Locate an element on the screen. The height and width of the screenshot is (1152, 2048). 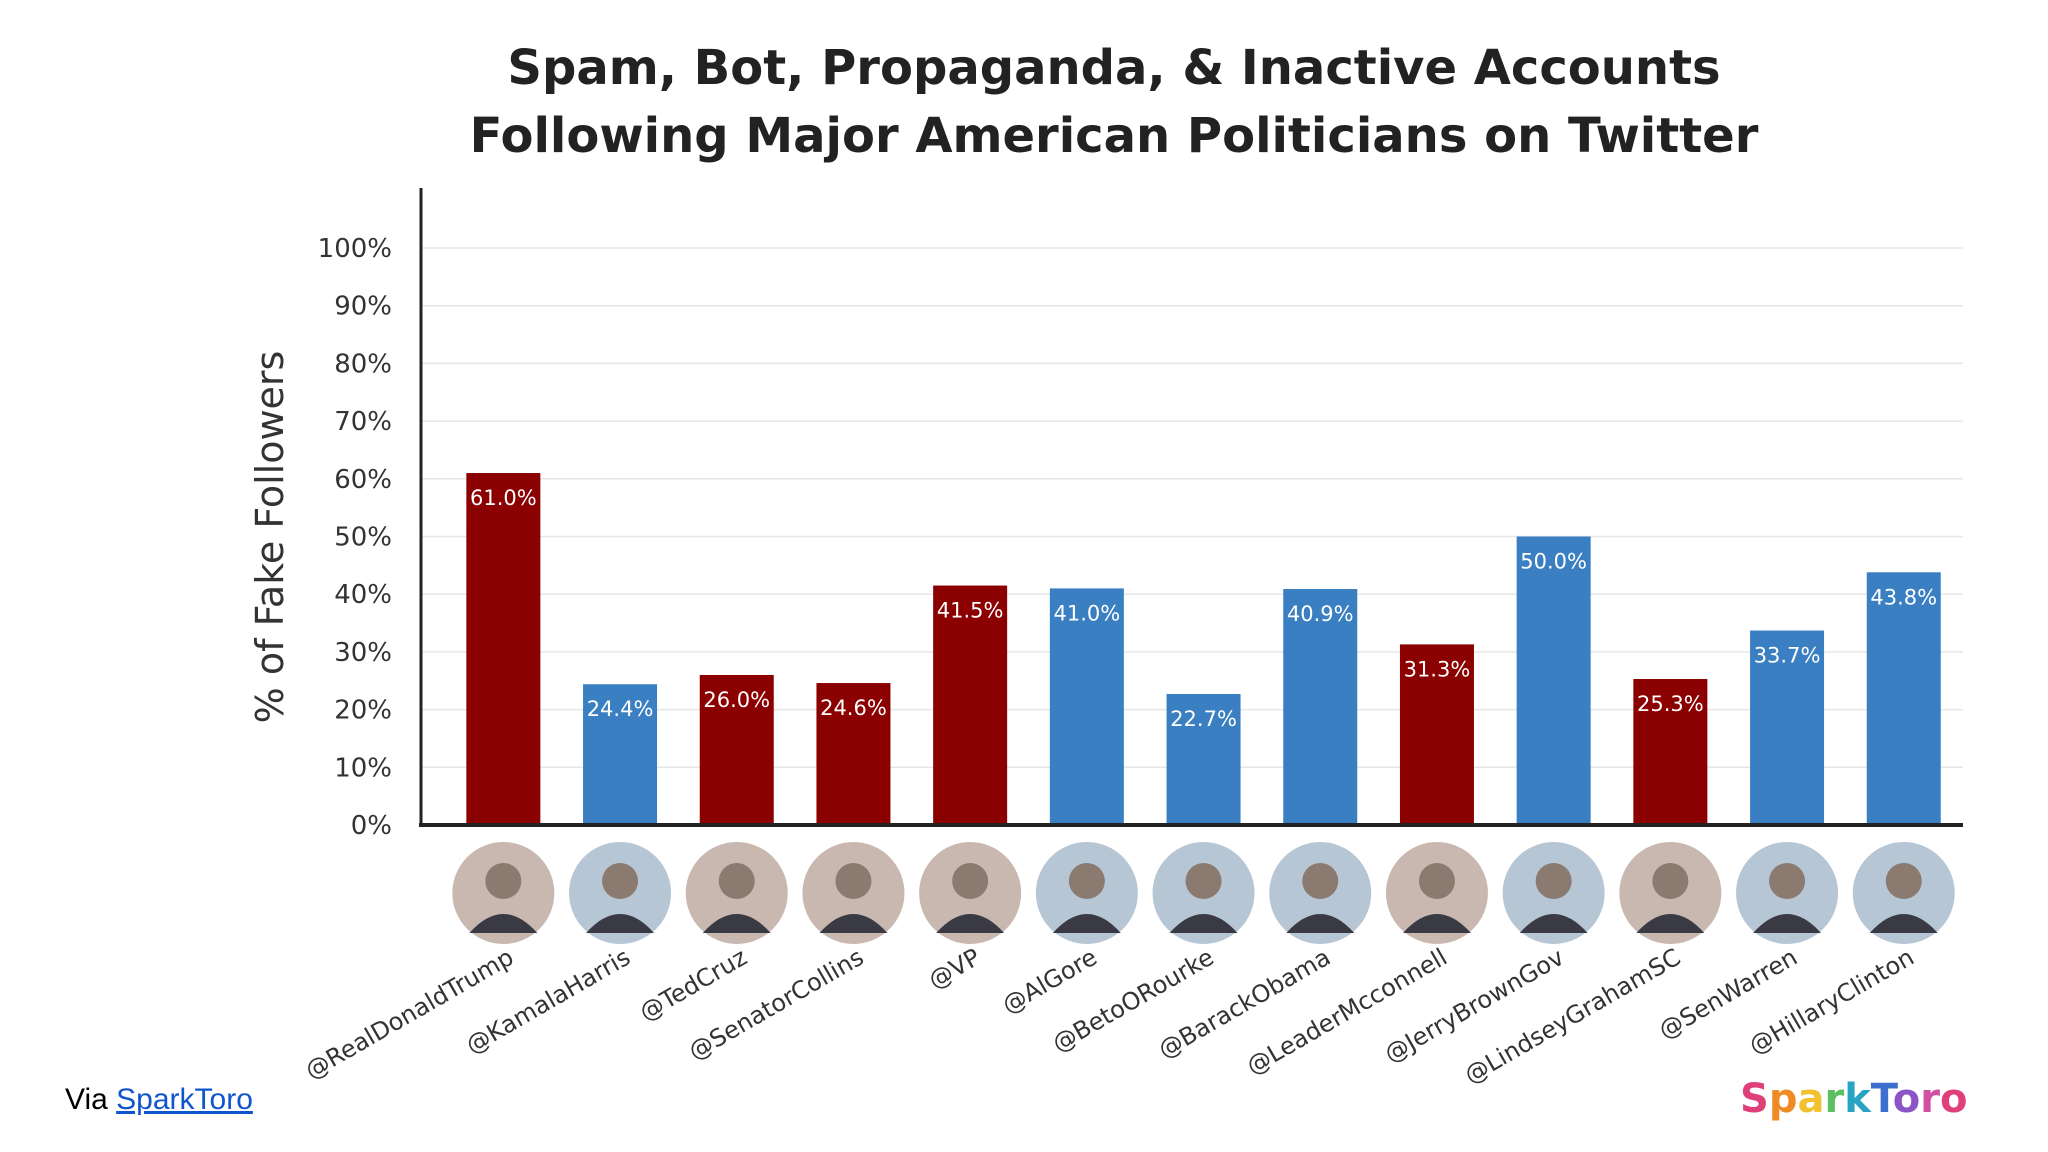
credit-prefix: Via is located at coordinates (91, 1099).